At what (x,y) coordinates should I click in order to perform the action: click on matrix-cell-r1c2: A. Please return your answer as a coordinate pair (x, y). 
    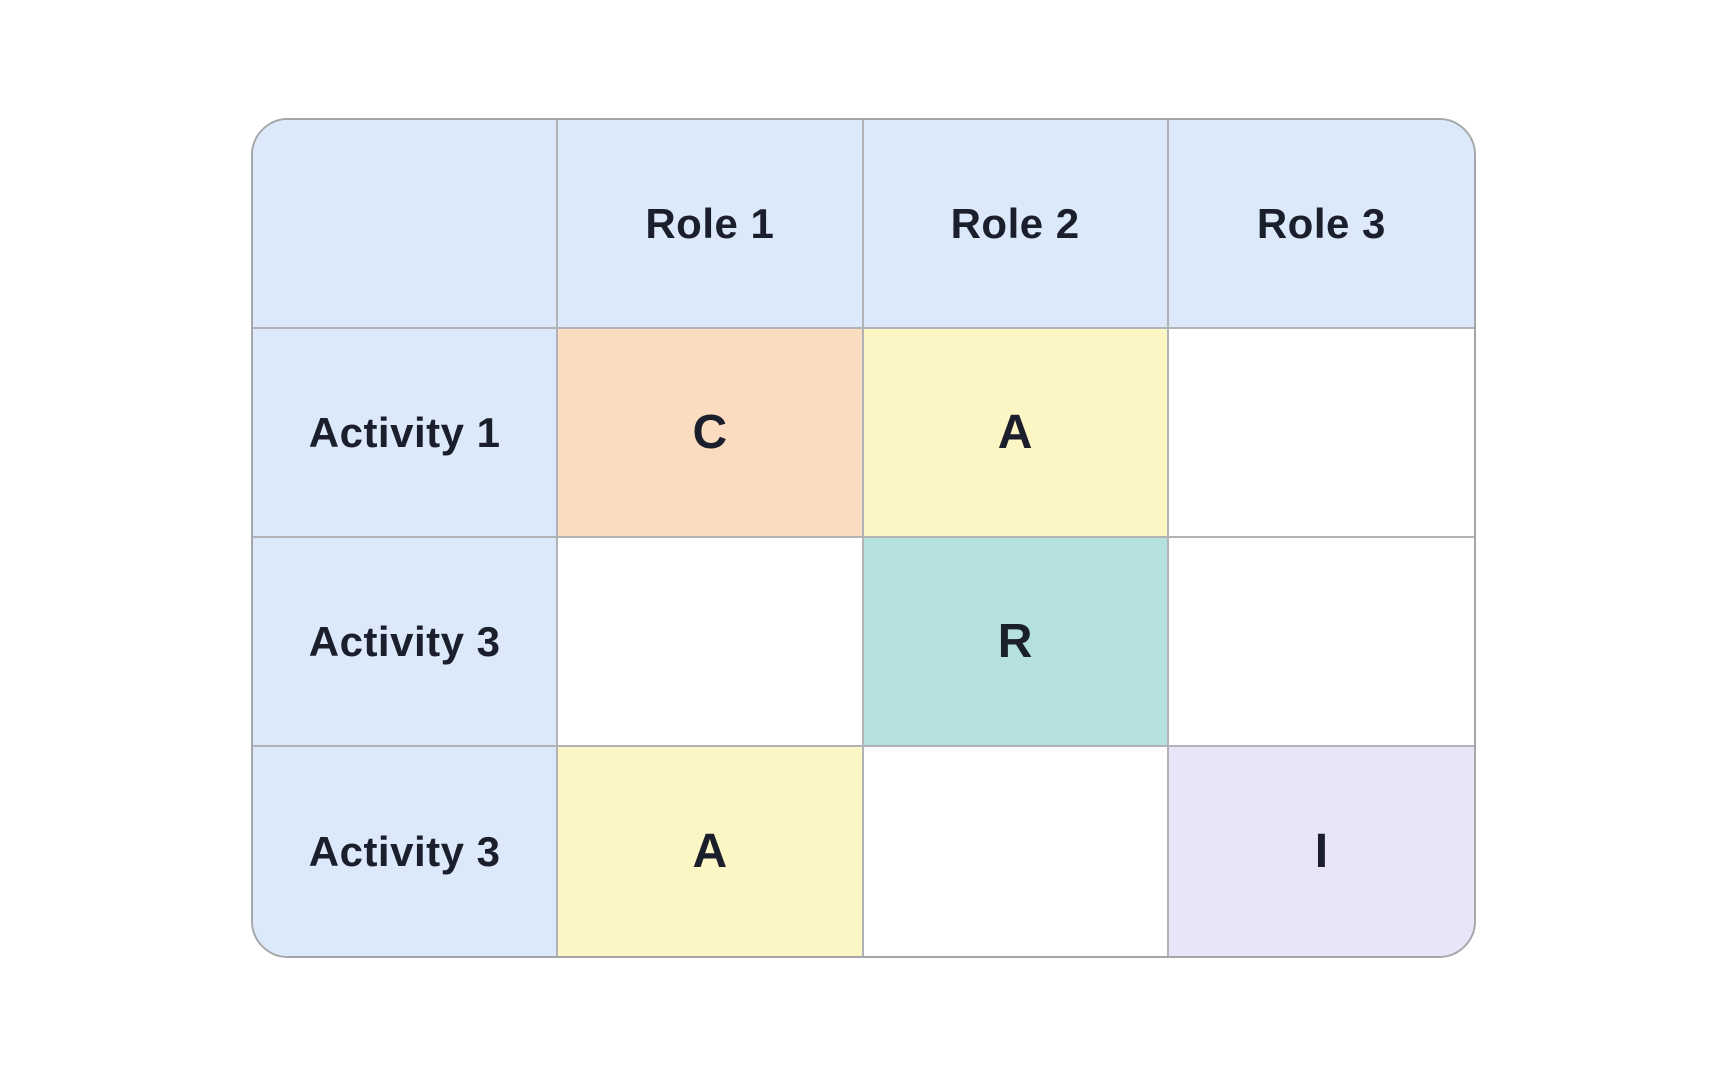
    Looking at the image, I should click on (1016, 433).